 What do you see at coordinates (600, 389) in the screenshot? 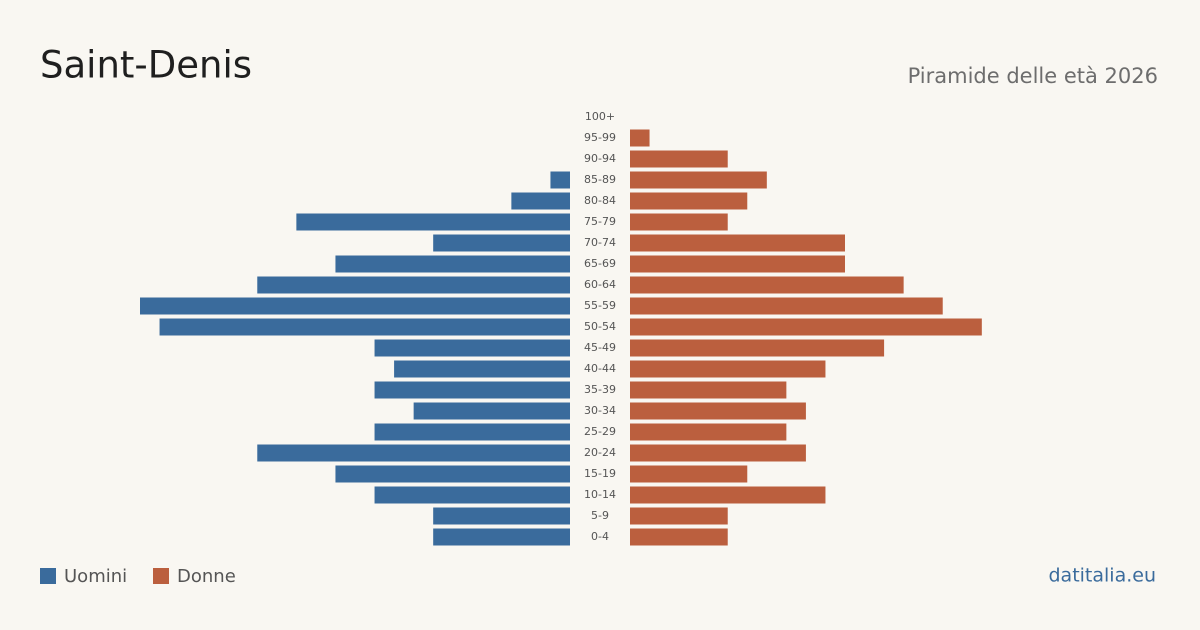
I see `age-label: 35-39` at bounding box center [600, 389].